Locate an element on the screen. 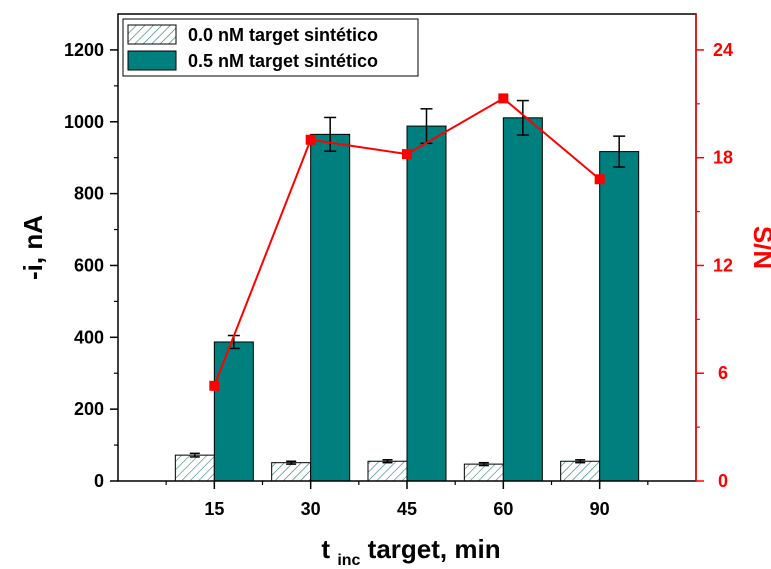 The height and width of the screenshot is (569, 771). x-axis-title-subscript: inc is located at coordinates (348, 560).